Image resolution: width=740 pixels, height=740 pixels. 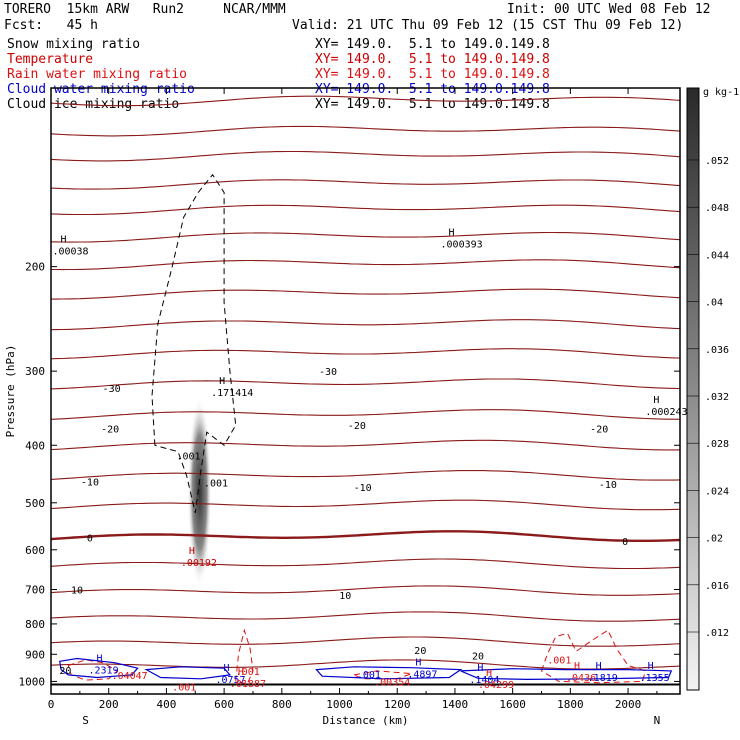 What do you see at coordinates (717, 255) in the screenshot?
I see `colorbar-label: .044` at bounding box center [717, 255].